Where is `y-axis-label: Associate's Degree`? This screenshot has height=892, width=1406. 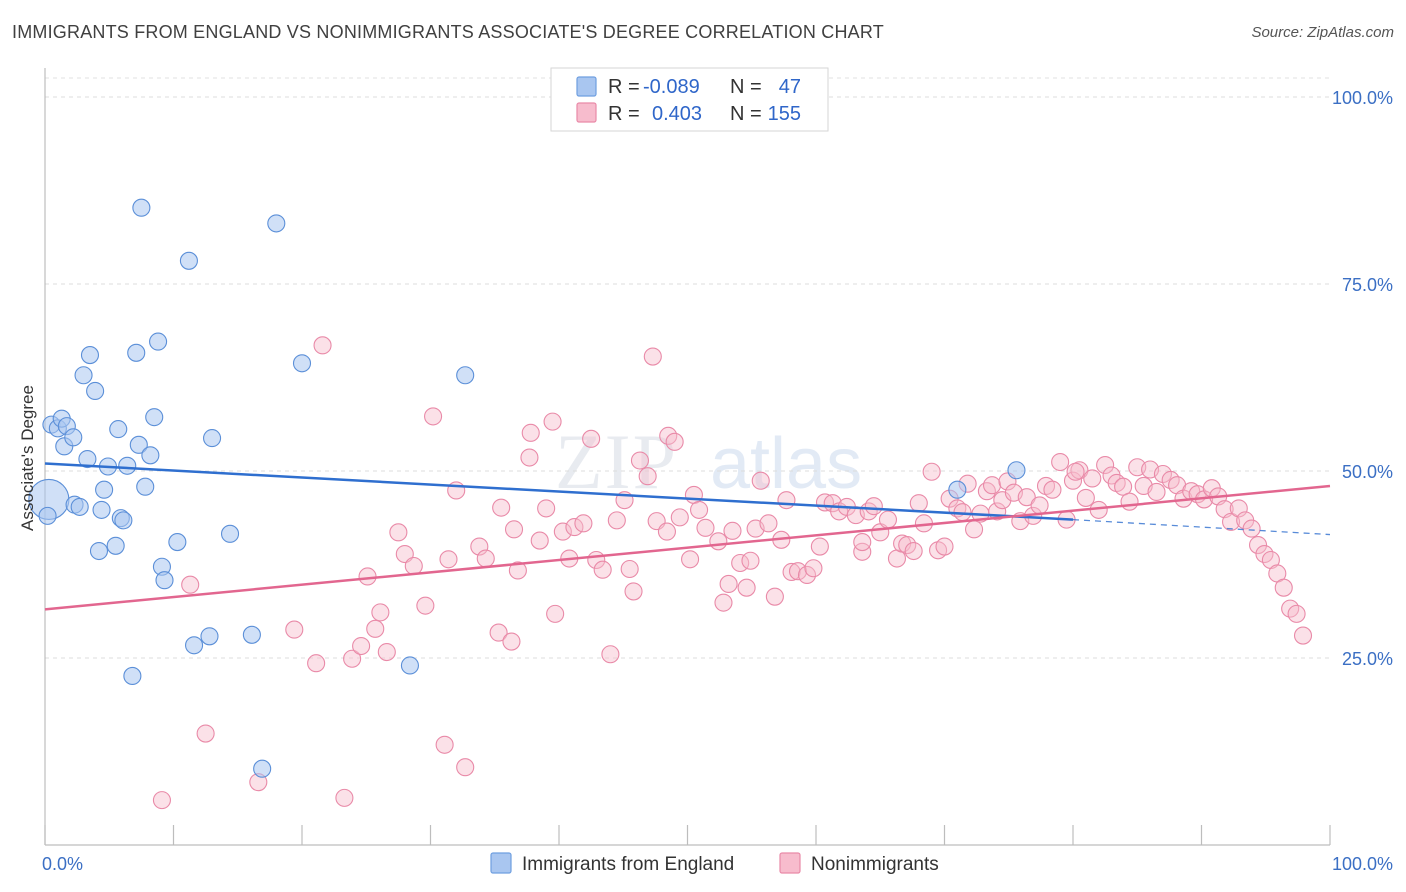
y-axis-label: Associate's Degree is located at coordinates (27, 458).